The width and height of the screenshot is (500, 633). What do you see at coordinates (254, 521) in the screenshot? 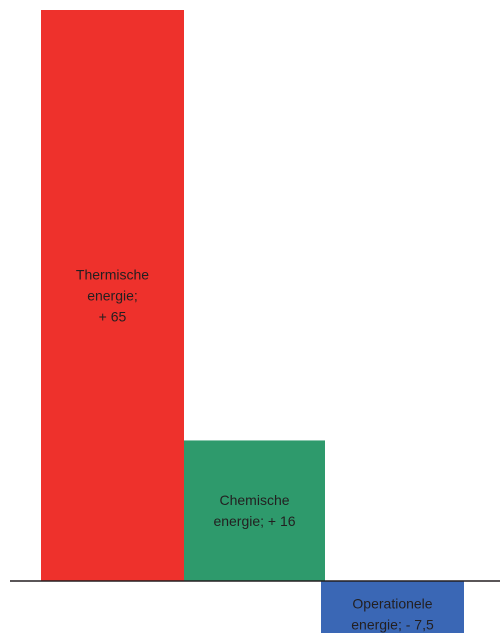
I see `bar-label-line: energie; + 16` at bounding box center [254, 521].